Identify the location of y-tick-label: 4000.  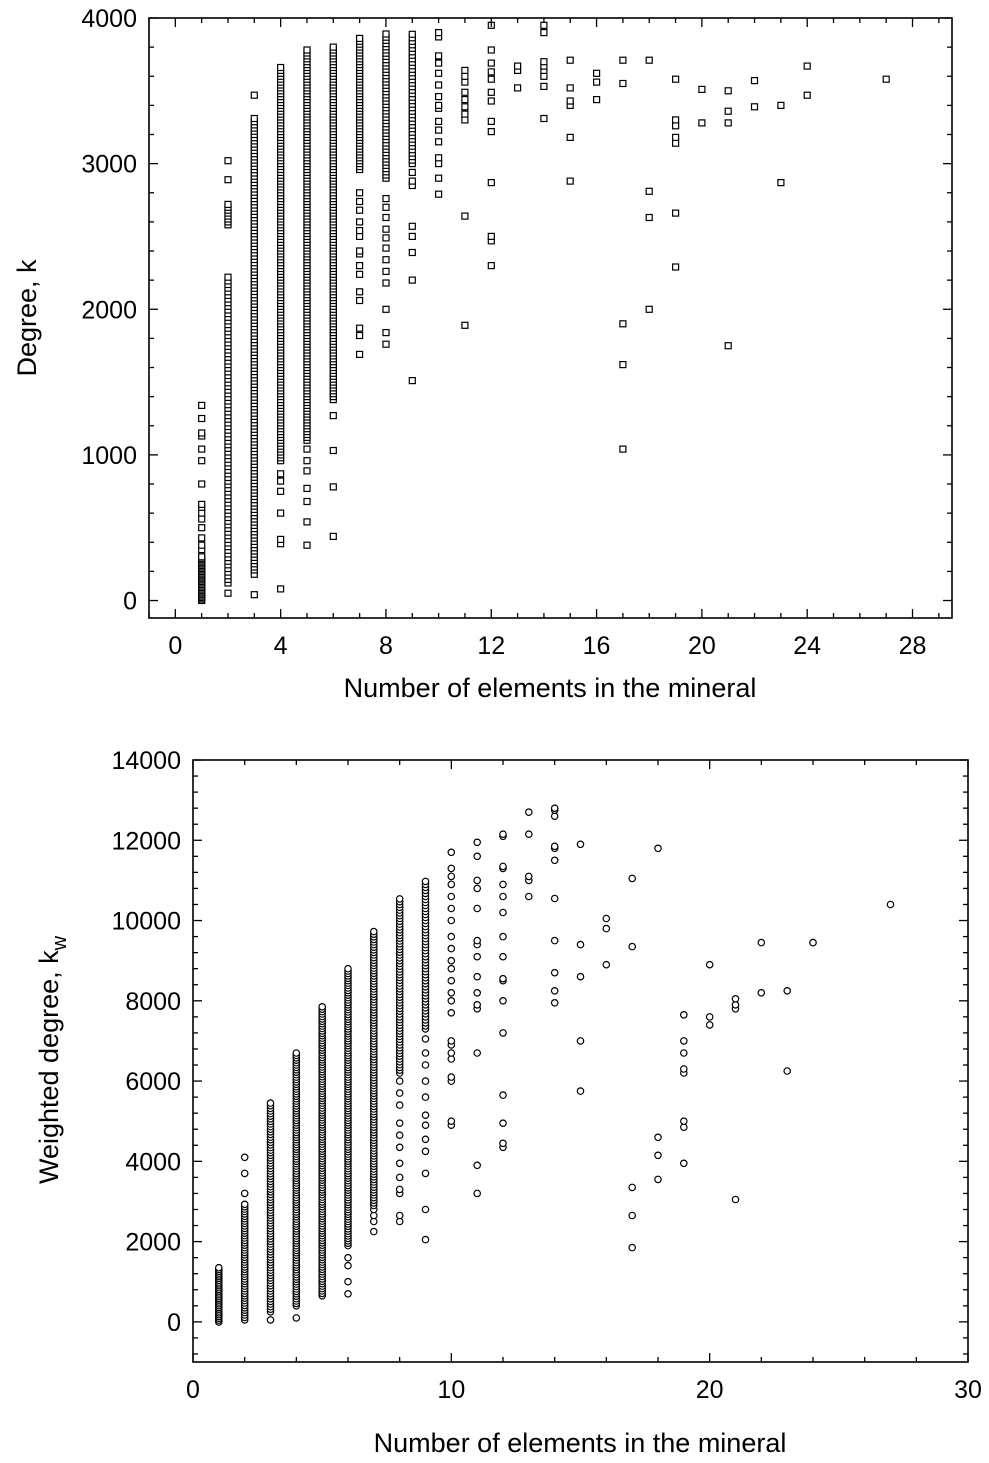
(153, 1162).